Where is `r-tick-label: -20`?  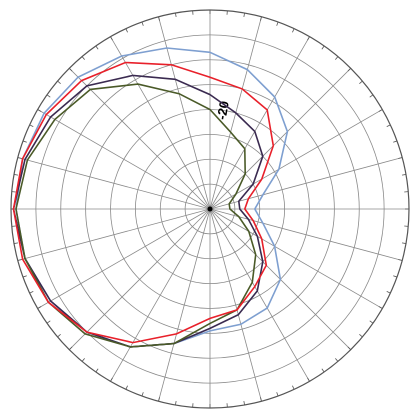 r-tick-label: -20 is located at coordinates (223, 110).